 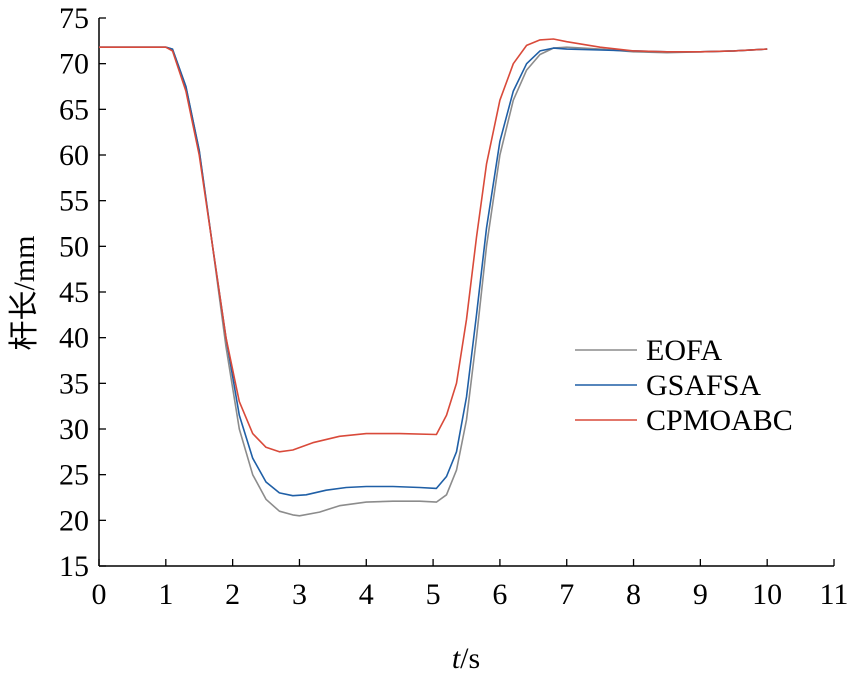 What do you see at coordinates (834, 594) in the screenshot?
I see `x-tick-label: 11` at bounding box center [834, 594].